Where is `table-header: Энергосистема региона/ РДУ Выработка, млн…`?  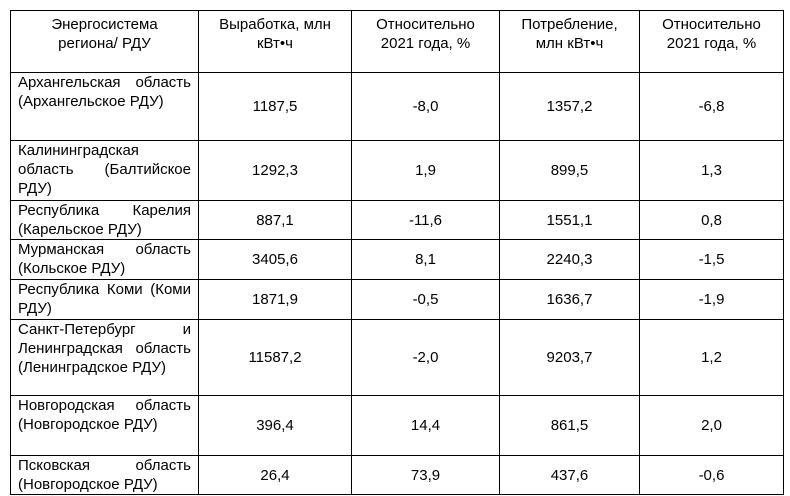
table-header: Энергосистема региона/ РДУ Выработка, млн… is located at coordinates (397, 41).